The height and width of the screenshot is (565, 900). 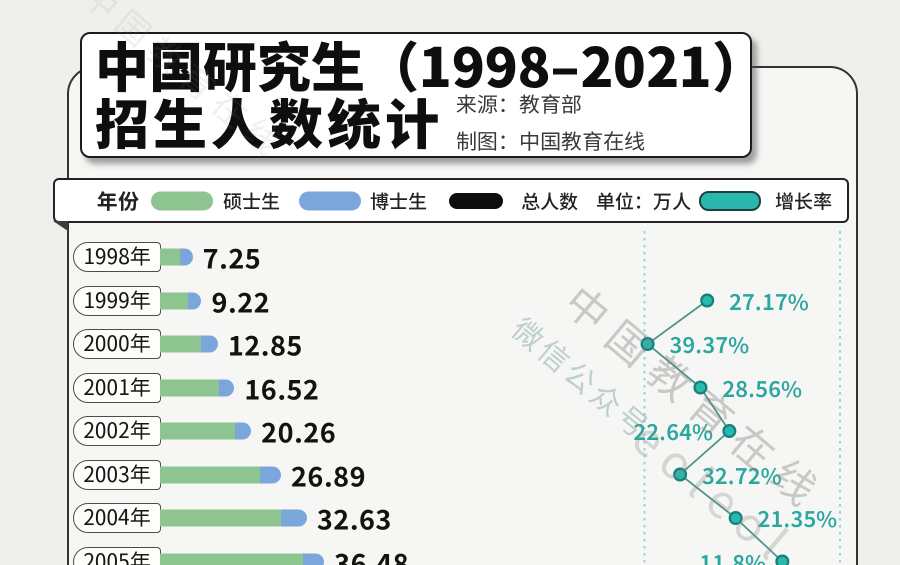 I want to click on legend-year-label: 年份, so click(x=118, y=200).